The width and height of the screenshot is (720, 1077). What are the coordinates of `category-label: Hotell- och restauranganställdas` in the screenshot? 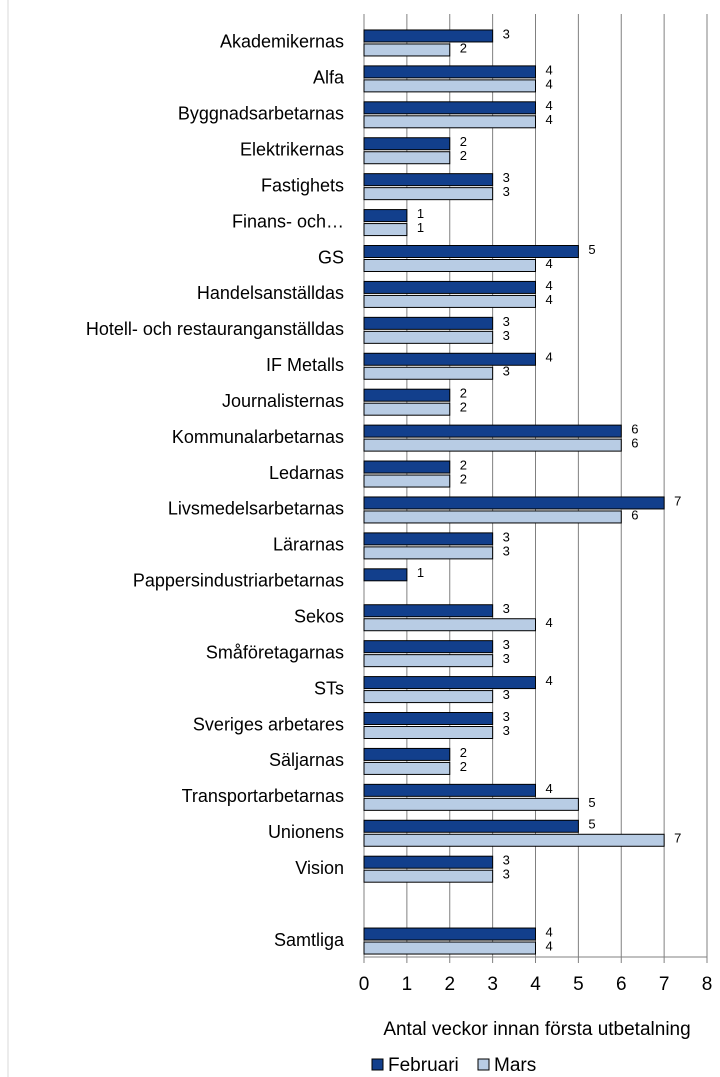 It's located at (215, 329).